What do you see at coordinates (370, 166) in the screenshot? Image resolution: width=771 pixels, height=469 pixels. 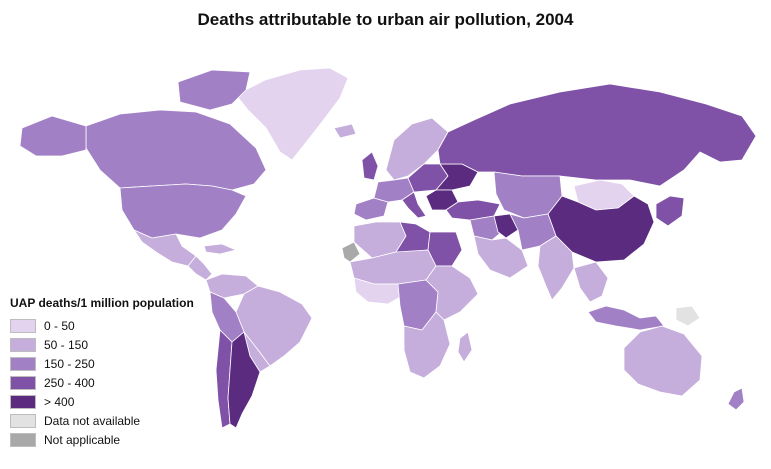 I see `region-uk-ireland` at bounding box center [370, 166].